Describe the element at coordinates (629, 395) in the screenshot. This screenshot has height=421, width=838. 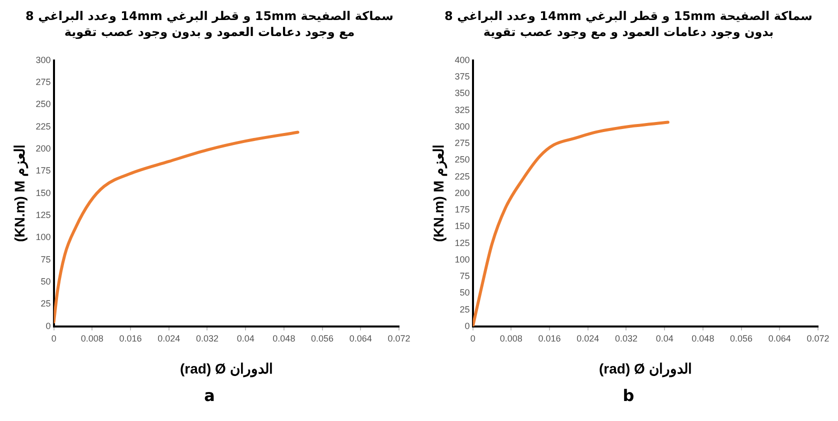
I see `text: b` at that location.